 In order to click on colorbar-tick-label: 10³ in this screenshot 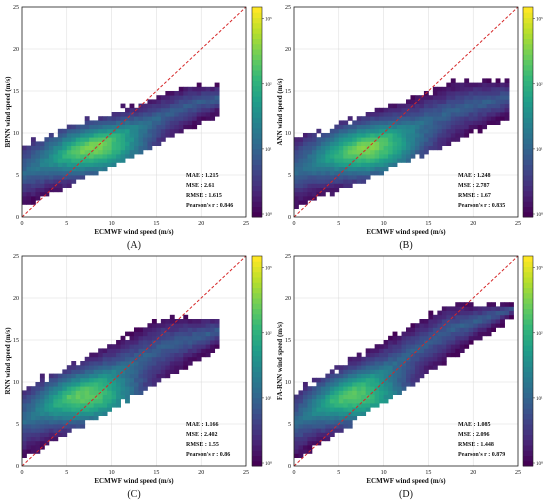, I will do `click(539, 269)`.